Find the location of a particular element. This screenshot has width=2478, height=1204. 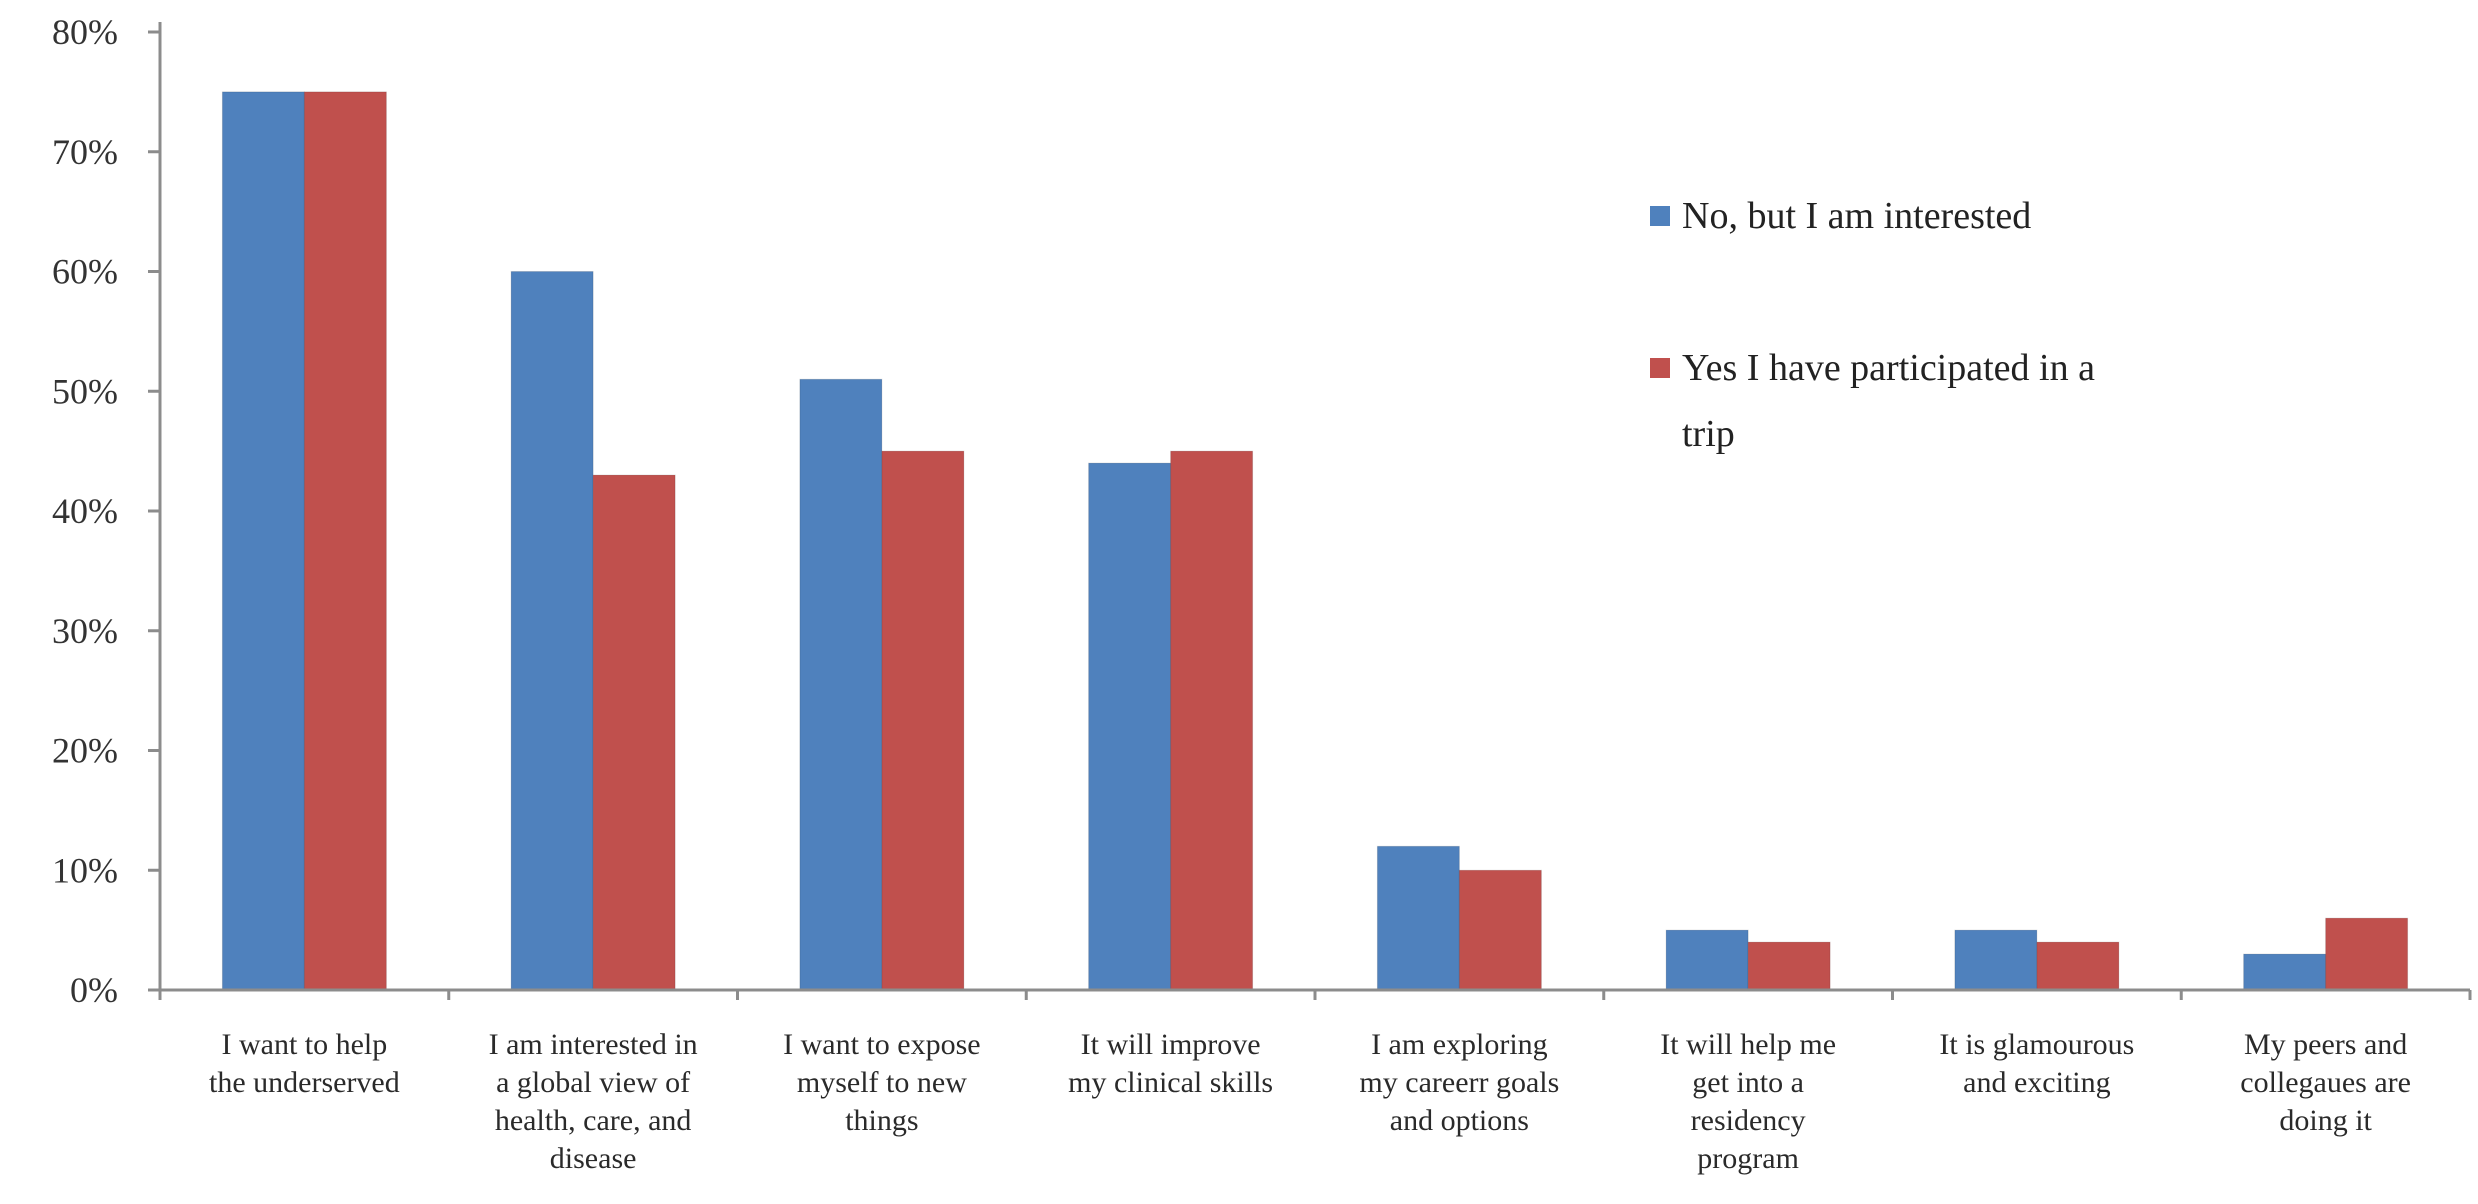

y-tick-label: 10% is located at coordinates (85, 870).